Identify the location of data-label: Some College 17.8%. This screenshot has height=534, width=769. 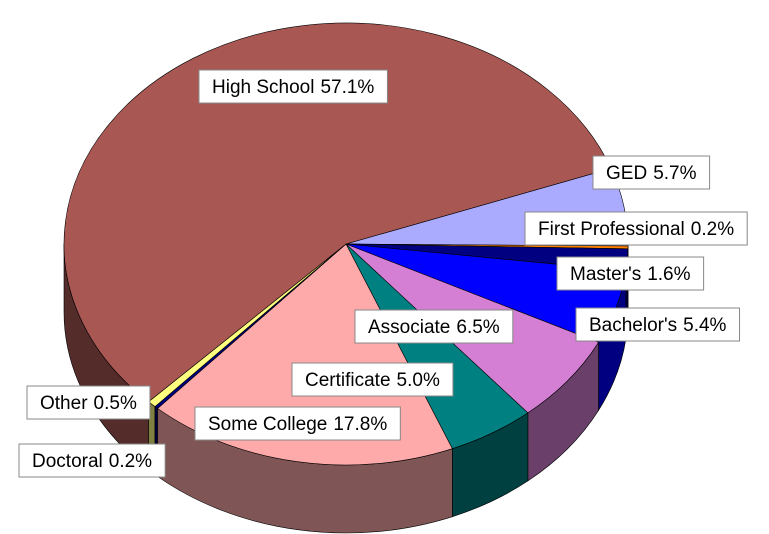
(297, 423).